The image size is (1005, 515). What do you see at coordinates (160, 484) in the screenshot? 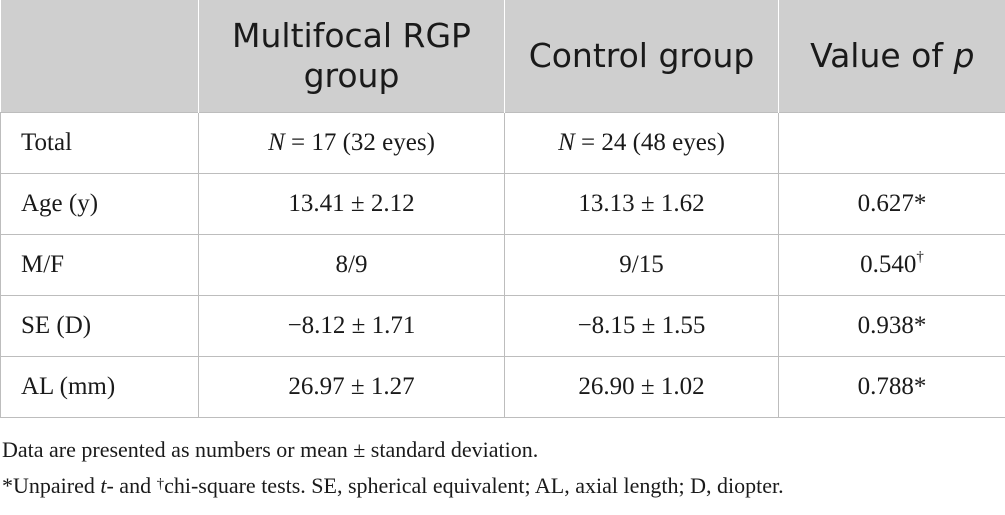
I see `footnote-dagger: †` at bounding box center [160, 484].